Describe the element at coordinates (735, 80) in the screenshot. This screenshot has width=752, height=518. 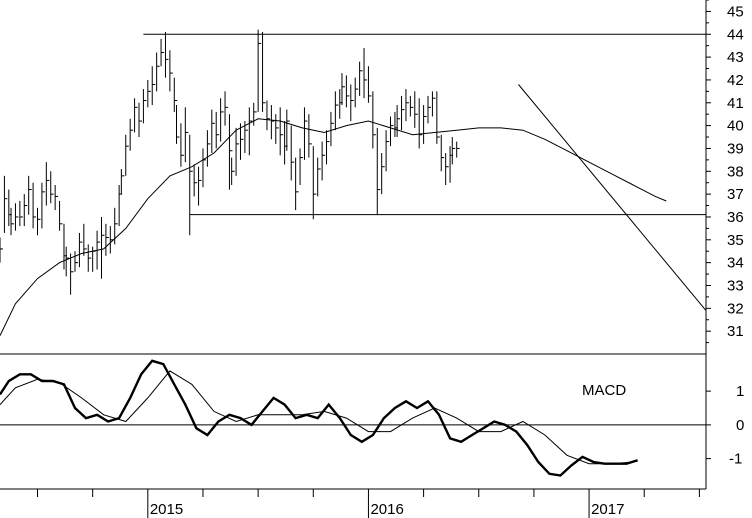
I see `price-tick-label: 42` at that location.